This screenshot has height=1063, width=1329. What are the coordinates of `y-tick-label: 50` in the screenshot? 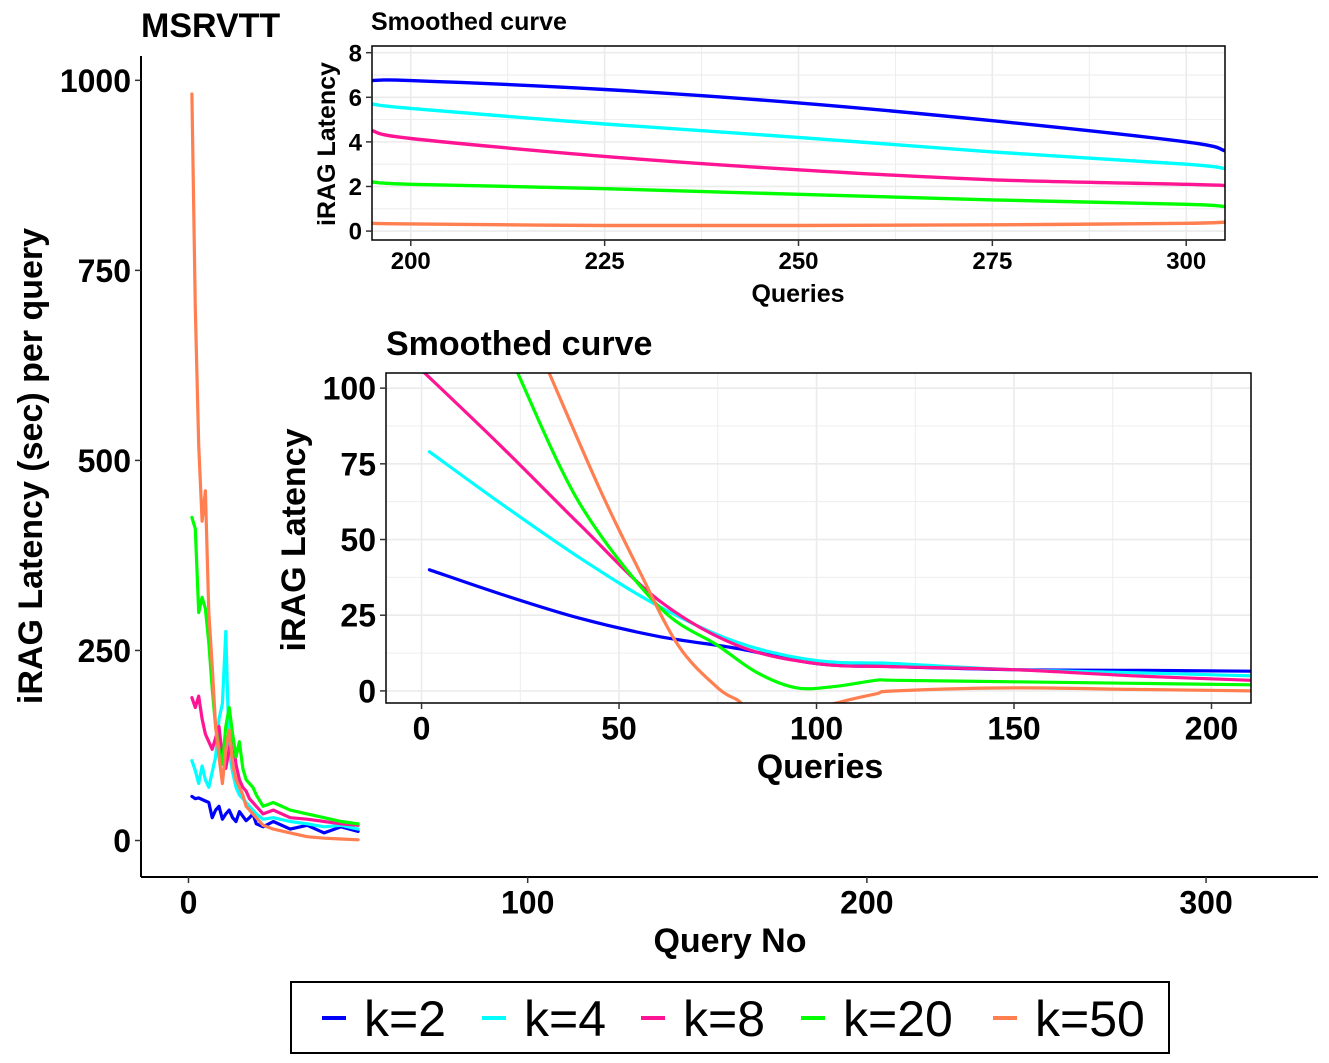 It's located at (358, 540).